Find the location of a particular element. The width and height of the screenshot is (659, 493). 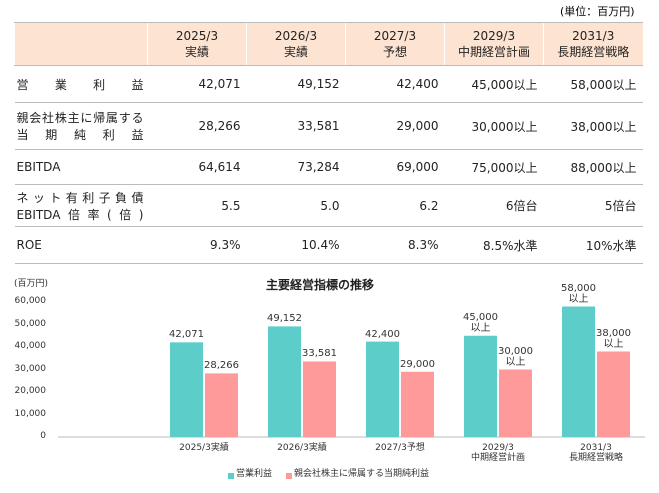

value-label: 29,000 is located at coordinates (417, 364).